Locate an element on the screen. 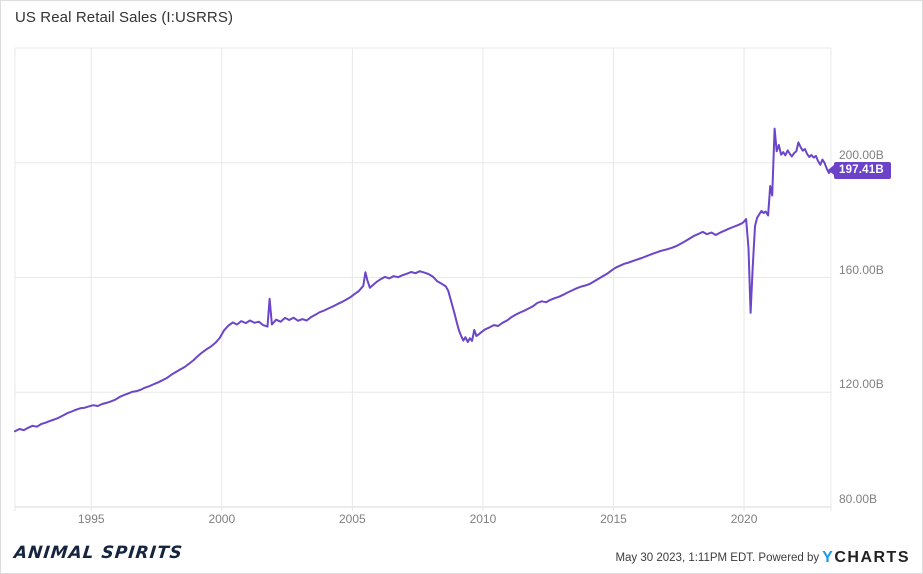 The image size is (923, 574). y-axis-label: 160.00B is located at coordinates (861, 269).